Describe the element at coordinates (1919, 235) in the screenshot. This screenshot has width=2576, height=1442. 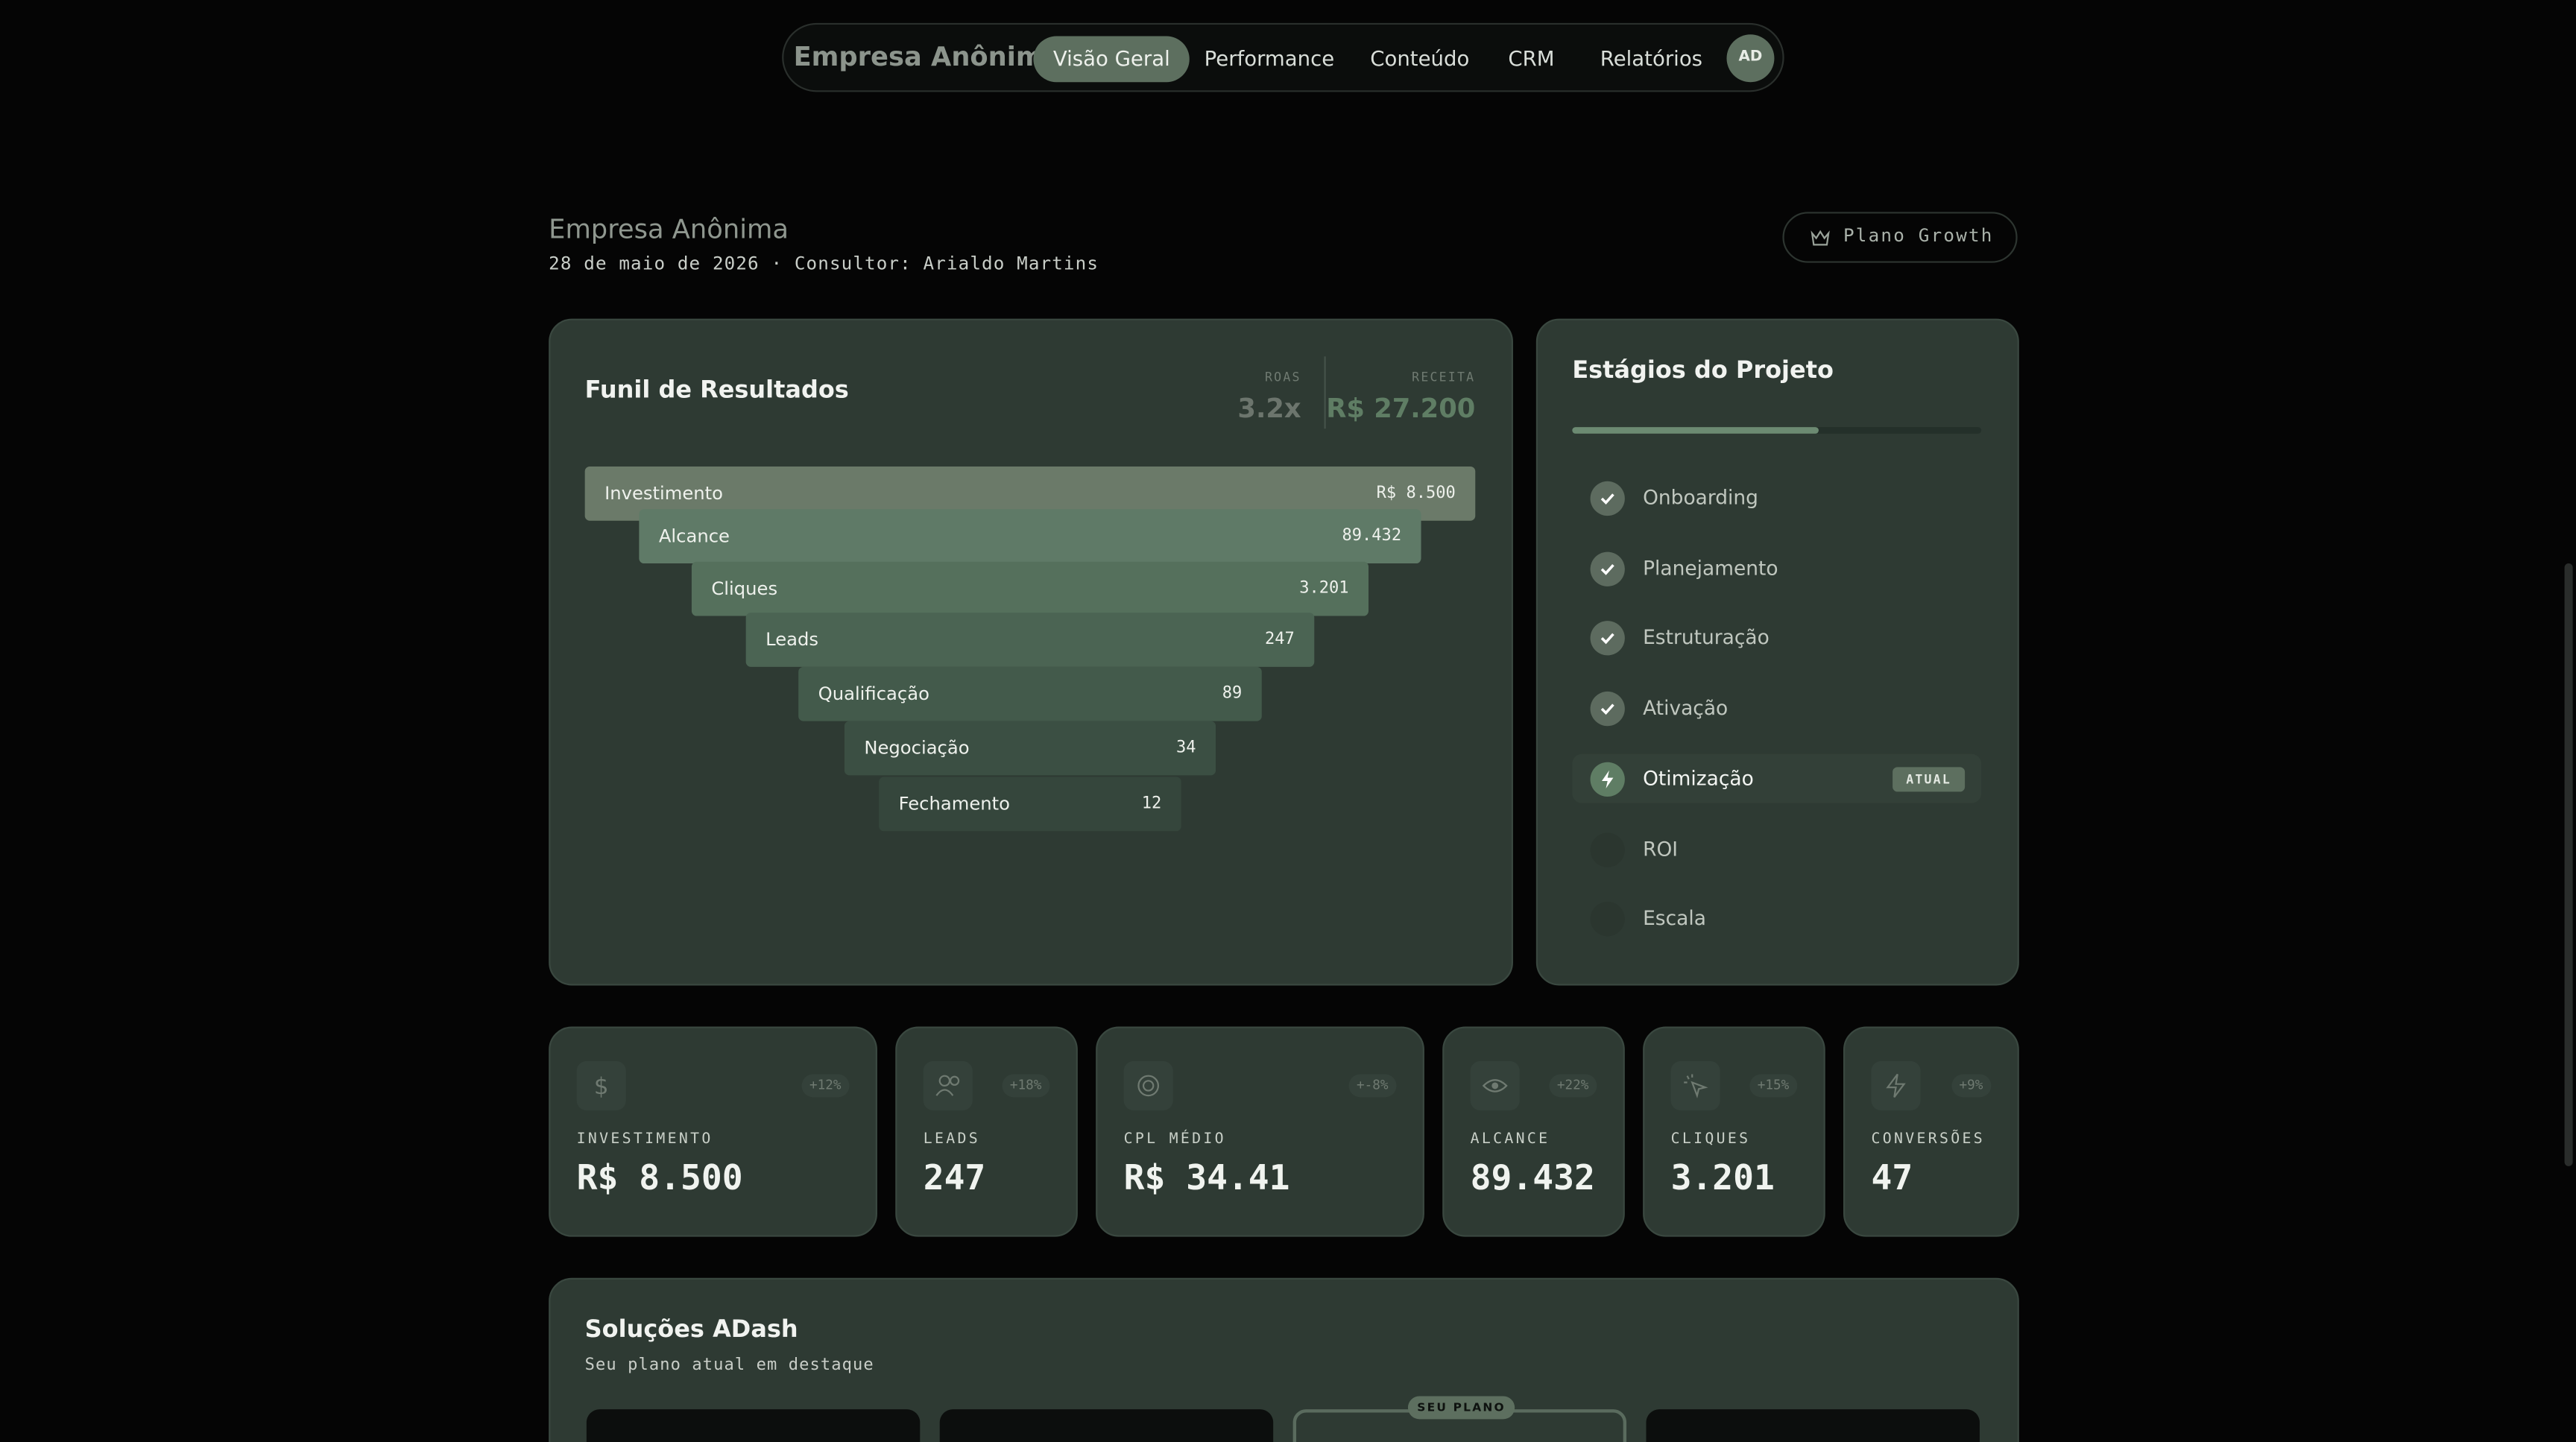
I see `plan-label: Plano Growth` at that location.